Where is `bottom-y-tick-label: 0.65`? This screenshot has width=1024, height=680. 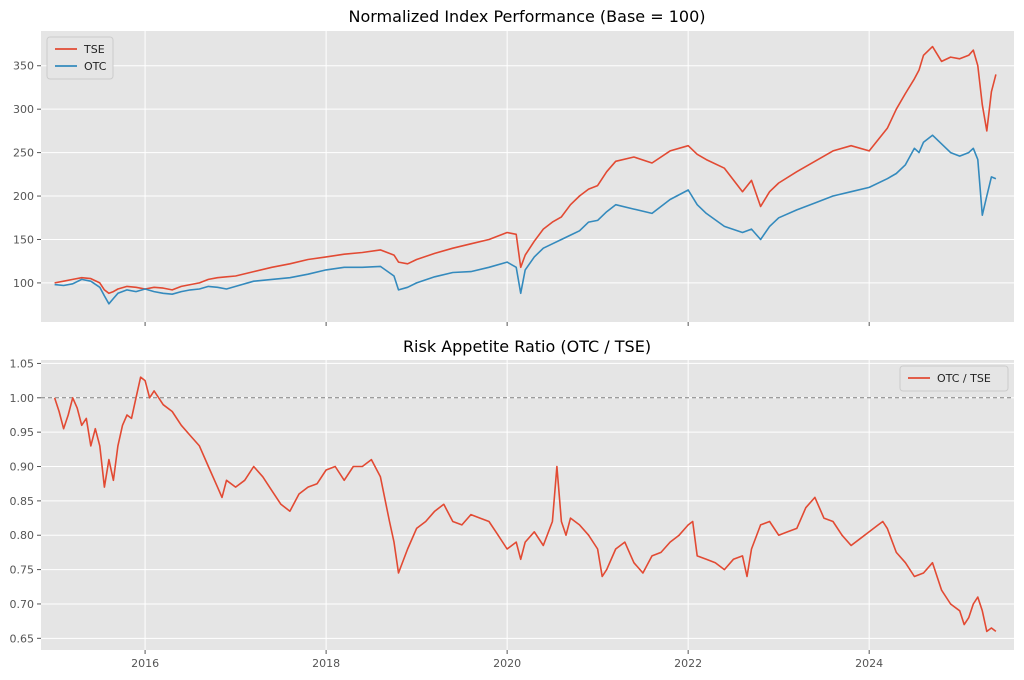
bottom-y-tick-label: 0.65 is located at coordinates (22, 638).